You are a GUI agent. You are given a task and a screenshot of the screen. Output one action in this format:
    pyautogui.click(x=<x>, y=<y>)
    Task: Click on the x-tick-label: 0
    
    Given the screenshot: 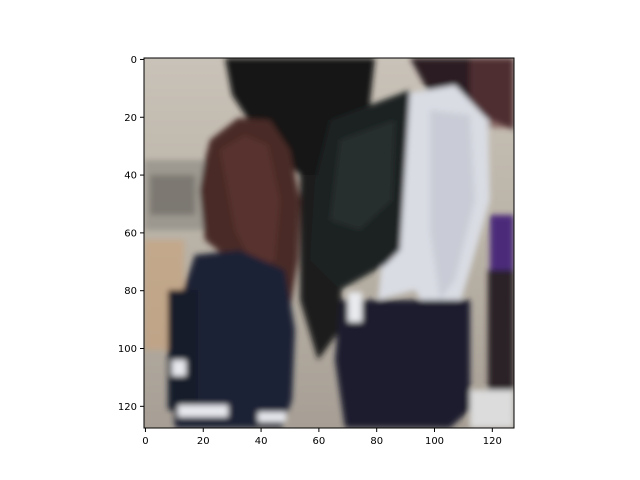 What is the action you would take?
    pyautogui.click(x=145, y=441)
    